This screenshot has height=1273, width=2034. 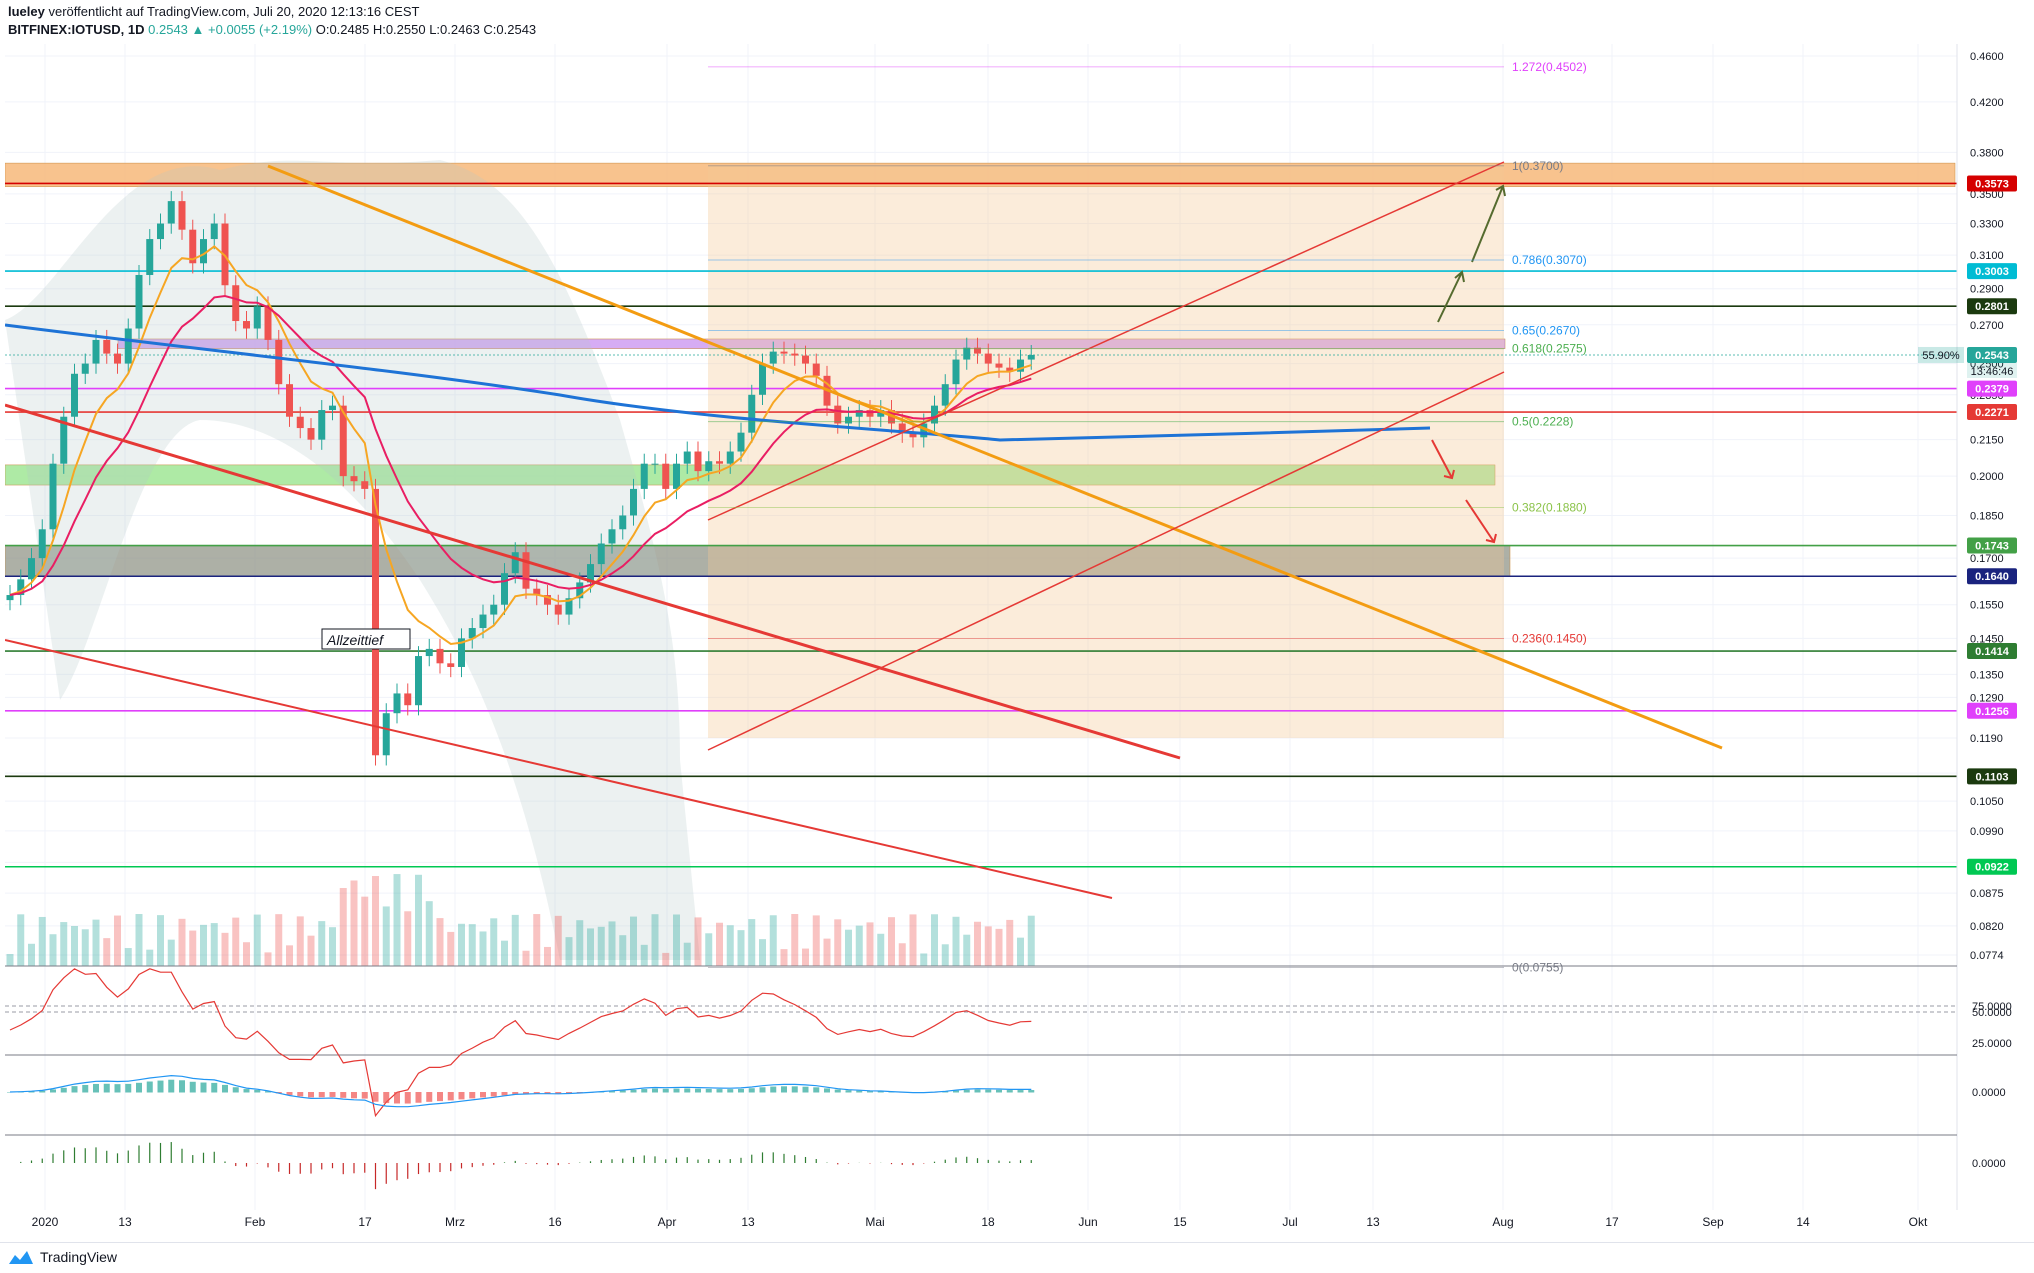 What do you see at coordinates (252, 29) in the screenshot?
I see `price-change: ▲ +0.0055 (+2.19%)` at bounding box center [252, 29].